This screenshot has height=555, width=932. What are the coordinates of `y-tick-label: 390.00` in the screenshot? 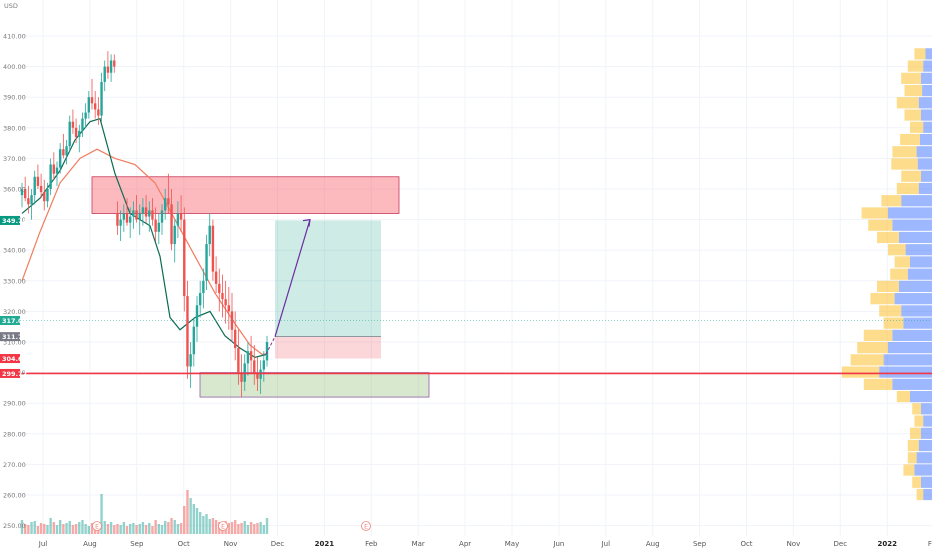 It's located at (14, 98).